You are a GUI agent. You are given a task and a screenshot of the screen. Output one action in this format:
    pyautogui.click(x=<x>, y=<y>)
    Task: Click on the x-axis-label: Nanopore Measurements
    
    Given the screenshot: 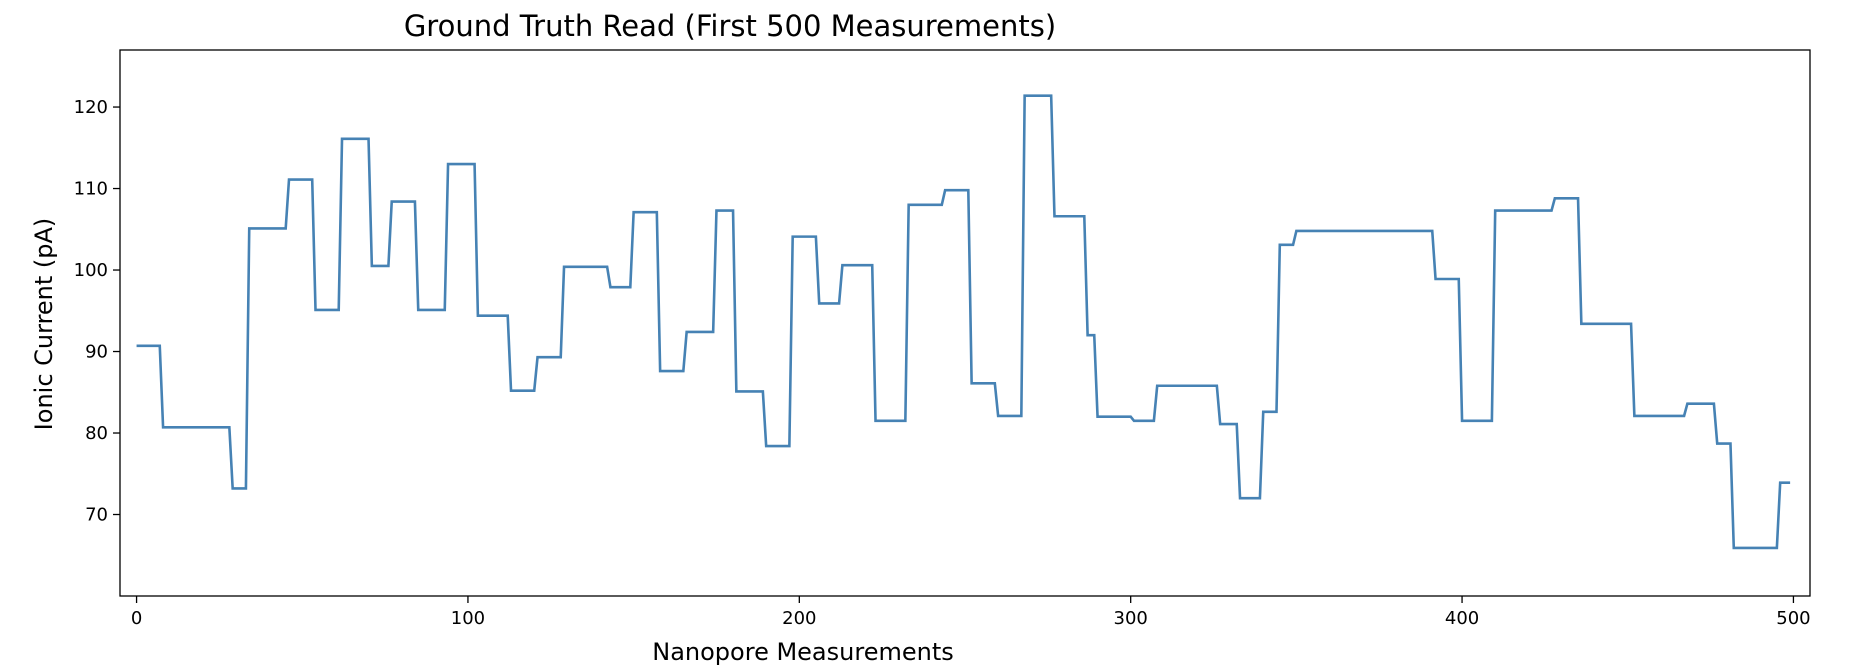 What is the action you would take?
    pyautogui.click(x=802, y=652)
    